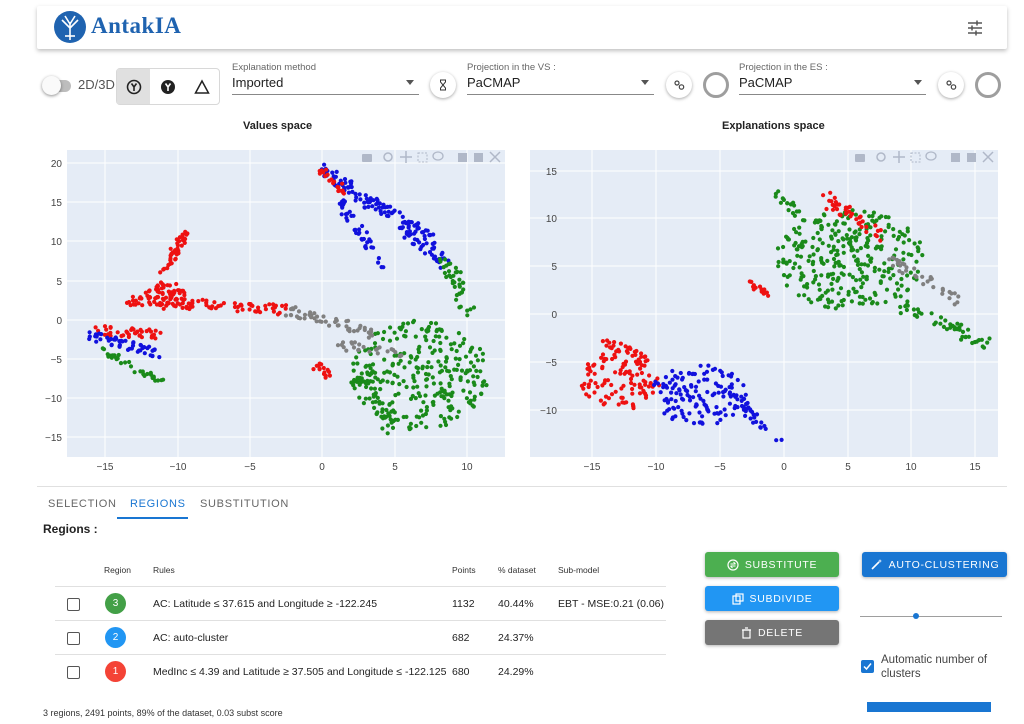 The width and height of the screenshot is (1024, 724). Describe the element at coordinates (117, 570) in the screenshot. I see `col-region: Region` at that location.